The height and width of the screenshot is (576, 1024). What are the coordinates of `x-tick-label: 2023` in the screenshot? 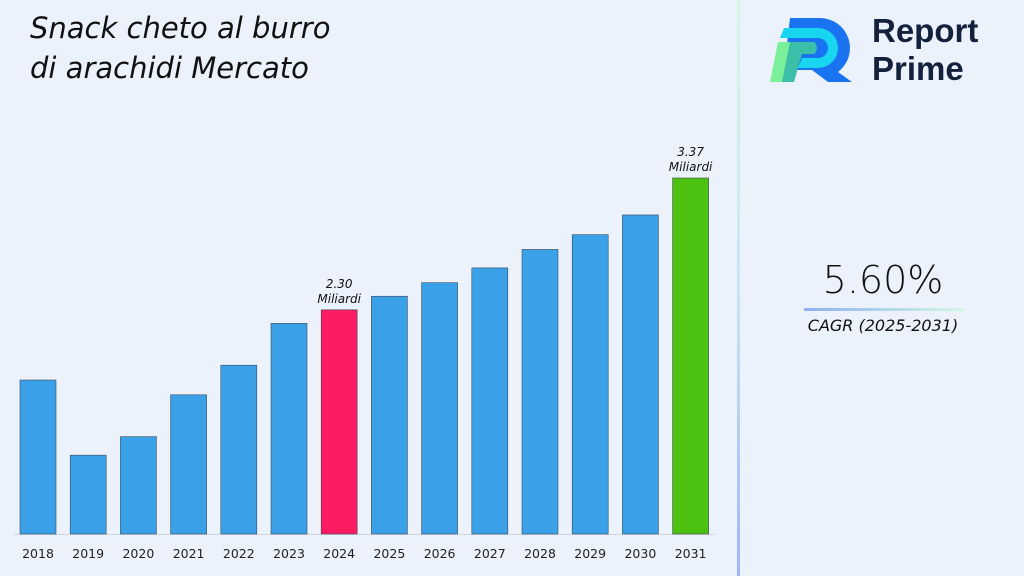 It's located at (289, 553).